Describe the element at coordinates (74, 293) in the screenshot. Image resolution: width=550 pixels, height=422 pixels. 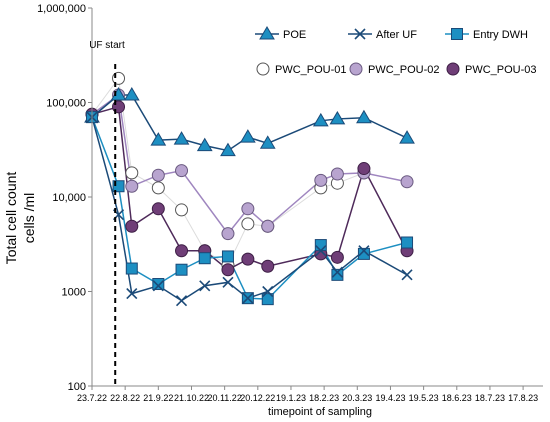
I see `y-tick-label: 1000` at that location.